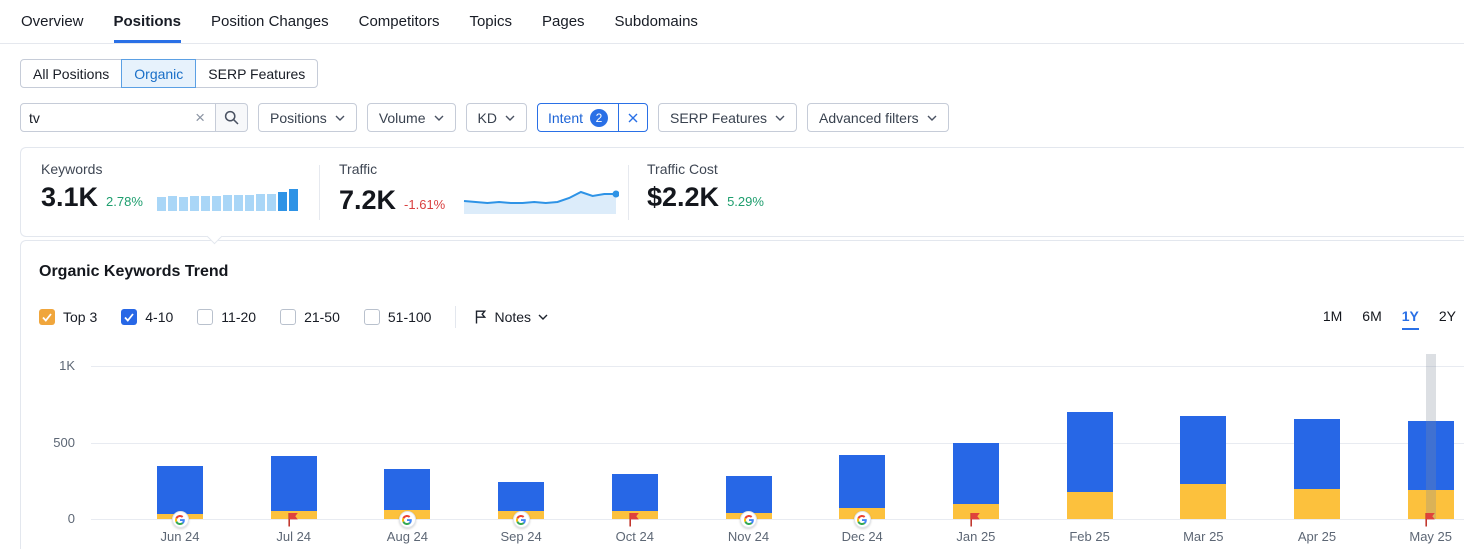 Image resolution: width=1464 pixels, height=549 pixels. Describe the element at coordinates (257, 73) in the screenshot. I see `subtab-serp-features: SERP Features` at that location.